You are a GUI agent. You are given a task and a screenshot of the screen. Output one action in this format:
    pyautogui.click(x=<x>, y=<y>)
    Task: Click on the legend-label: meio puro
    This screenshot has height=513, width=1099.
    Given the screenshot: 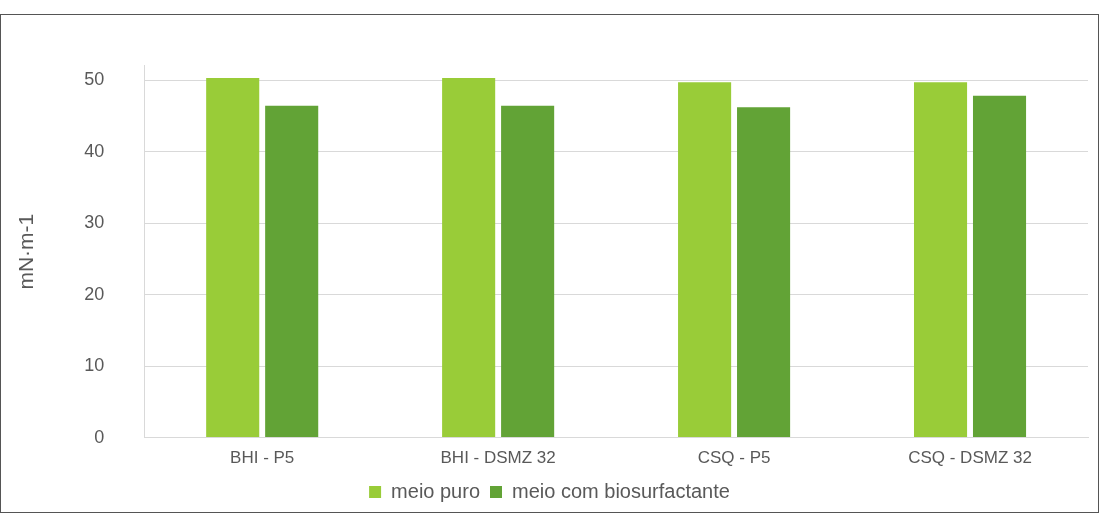 What is the action you would take?
    pyautogui.click(x=436, y=490)
    